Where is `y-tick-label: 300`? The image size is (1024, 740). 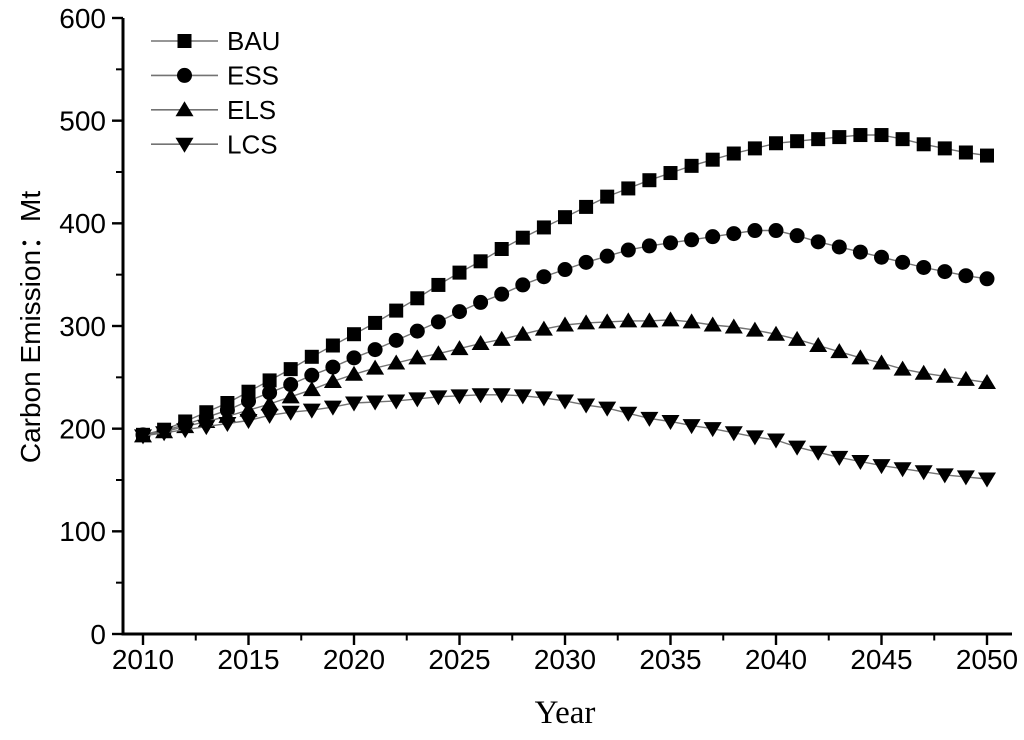 y-tick-label: 300 is located at coordinates (82, 326).